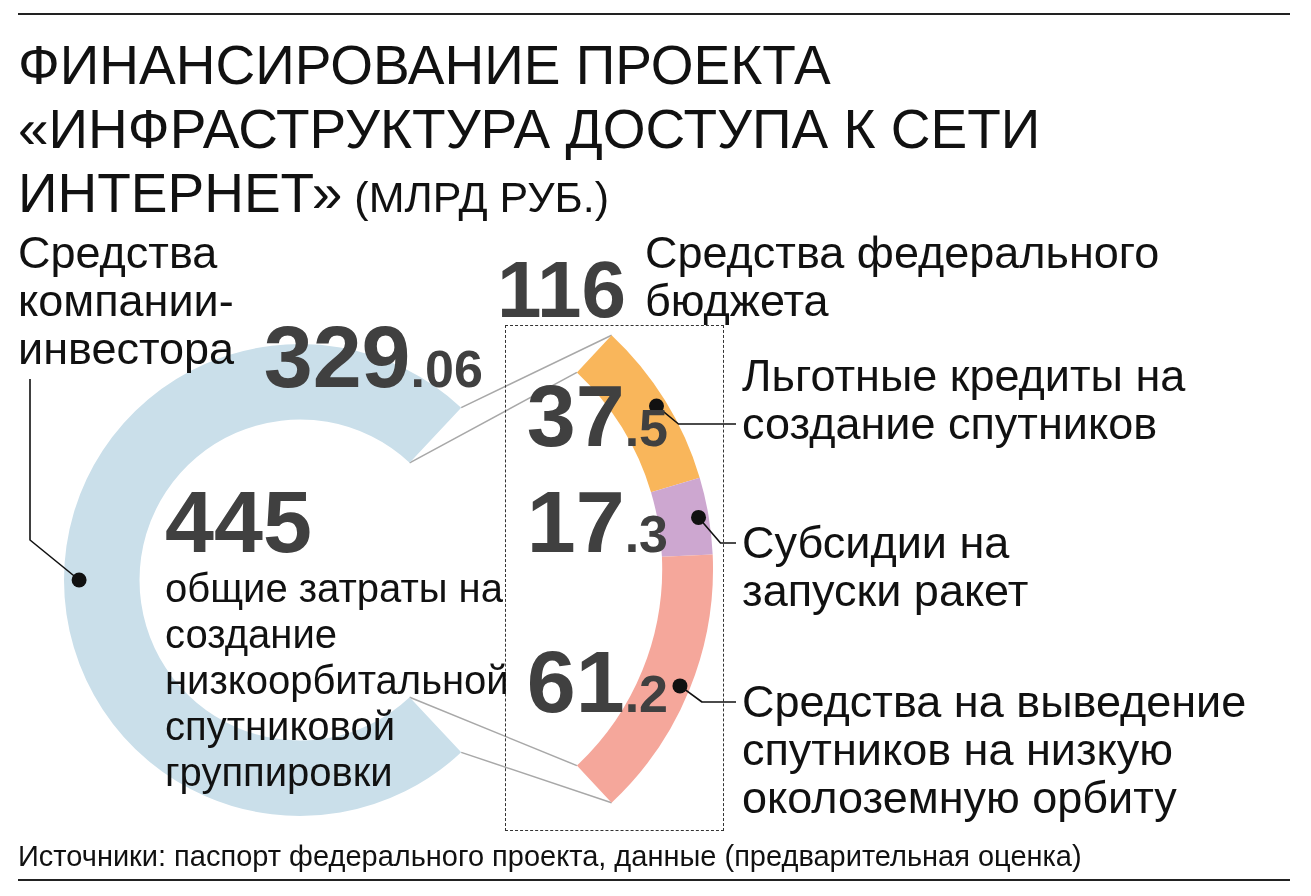 Image resolution: width=1311 pixels, height=896 pixels. I want to click on slice-label: Средства компании-инвестора, so click(127, 300).